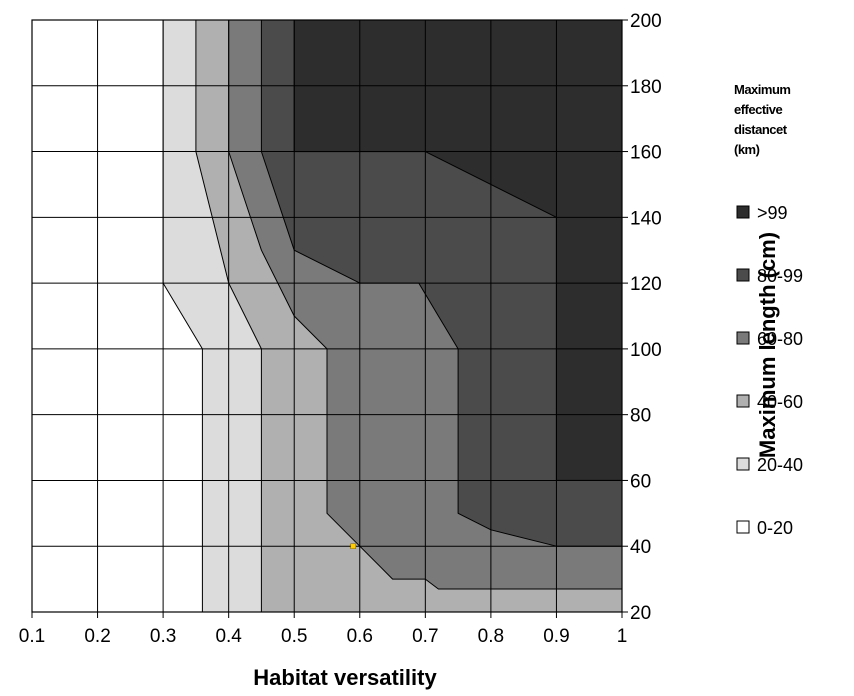 The height and width of the screenshot is (696, 854). I want to click on y-axis-title: Maximum length (cm), so click(767, 345).